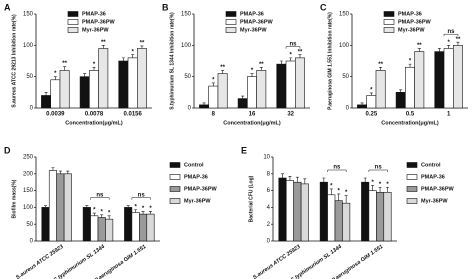 The width and height of the screenshot is (474, 279). Describe the element at coordinates (290, 115) in the screenshot. I see `x-tick-label: 32` at that location.